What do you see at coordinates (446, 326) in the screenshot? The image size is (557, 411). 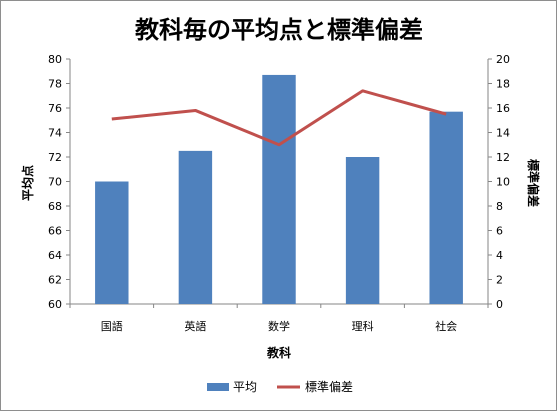 I see `x-tick-label: 社会` at bounding box center [446, 326].